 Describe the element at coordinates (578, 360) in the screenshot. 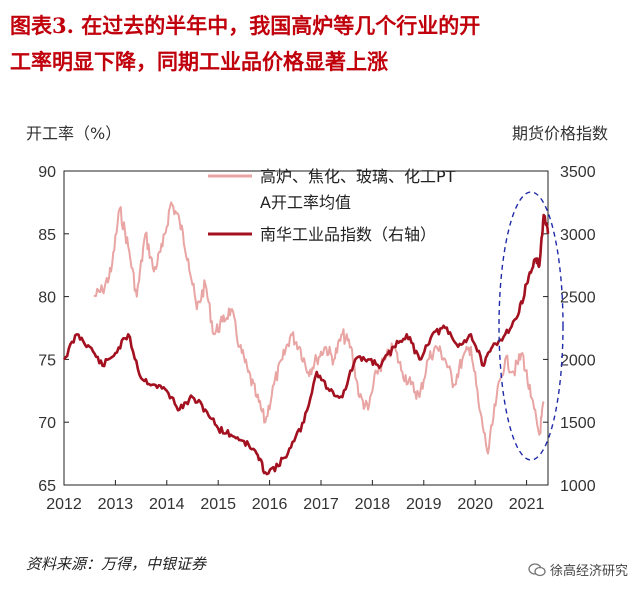

I see `right-tick-label: 2000` at that location.